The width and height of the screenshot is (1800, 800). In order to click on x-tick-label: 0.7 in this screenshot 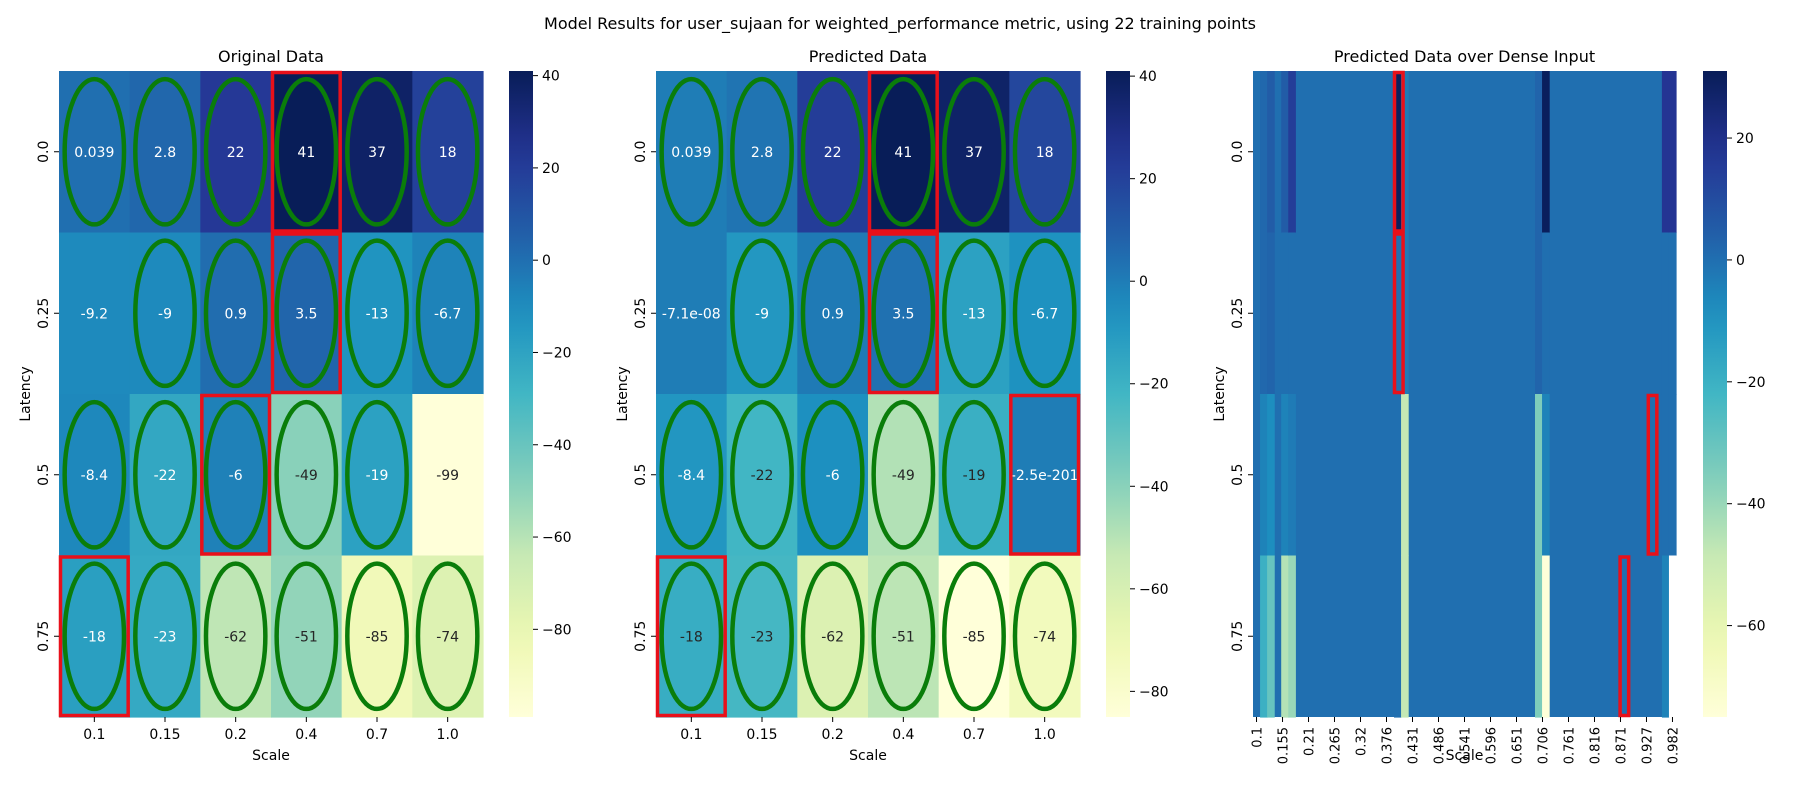, I will do `click(974, 735)`.